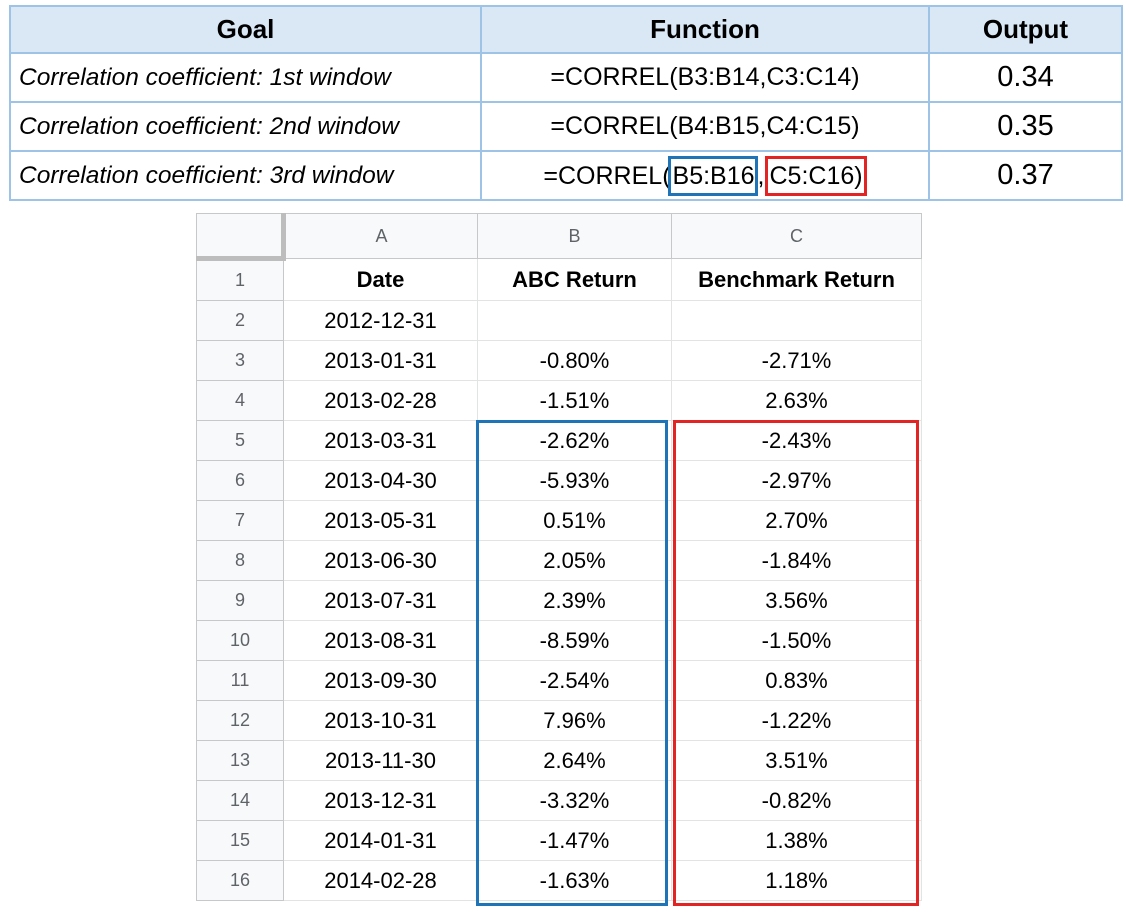  What do you see at coordinates (1025, 126) in the screenshot?
I see `output-cell: 0.35` at bounding box center [1025, 126].